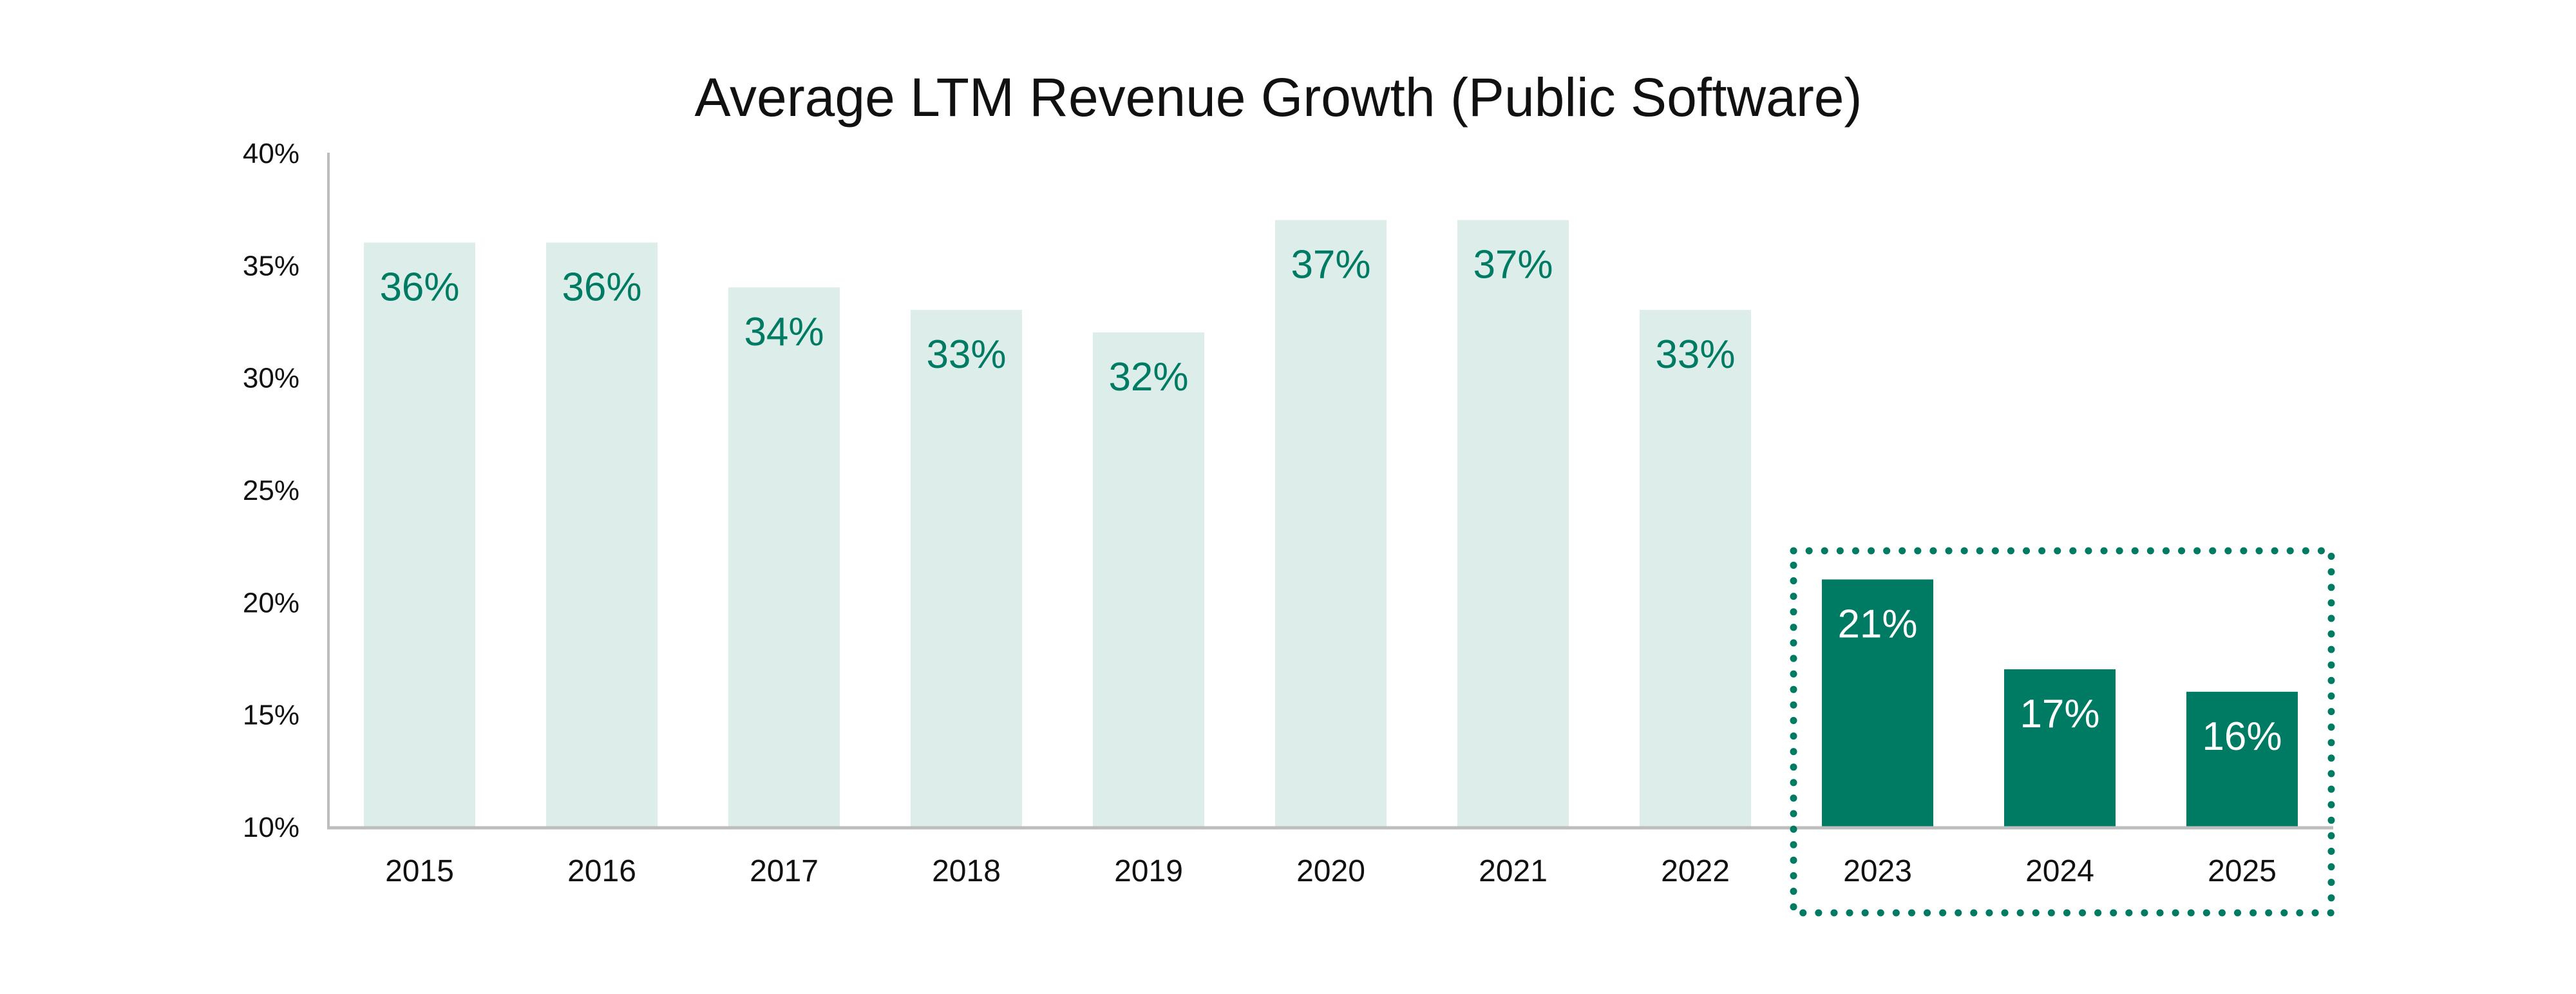  What do you see at coordinates (1696, 871) in the screenshot?
I see `x-tick-label: 2022` at bounding box center [1696, 871].